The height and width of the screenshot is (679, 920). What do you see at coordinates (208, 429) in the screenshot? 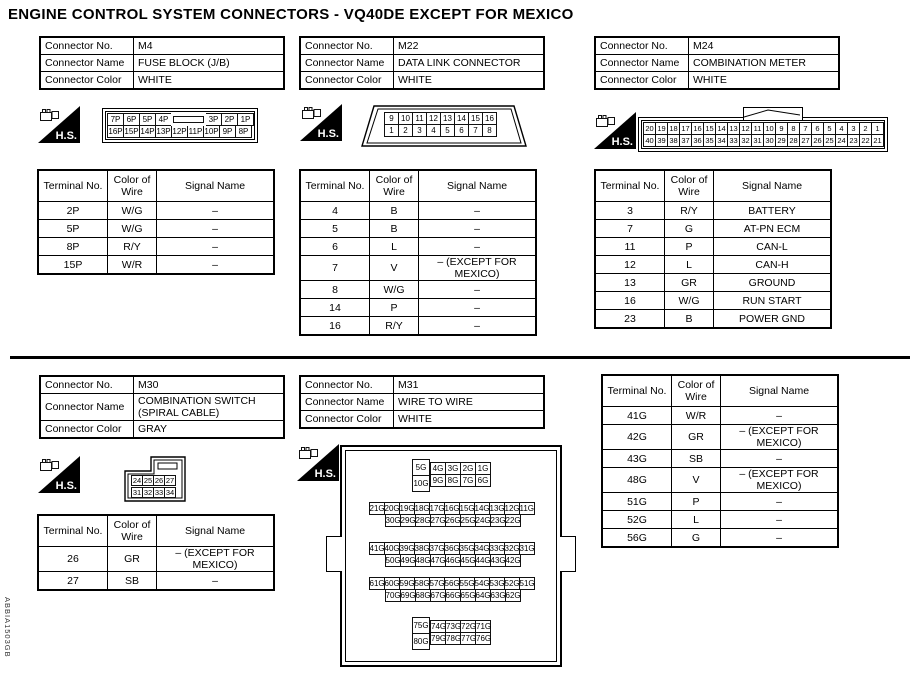
I see `connector-color-value: GRAY` at bounding box center [208, 429].